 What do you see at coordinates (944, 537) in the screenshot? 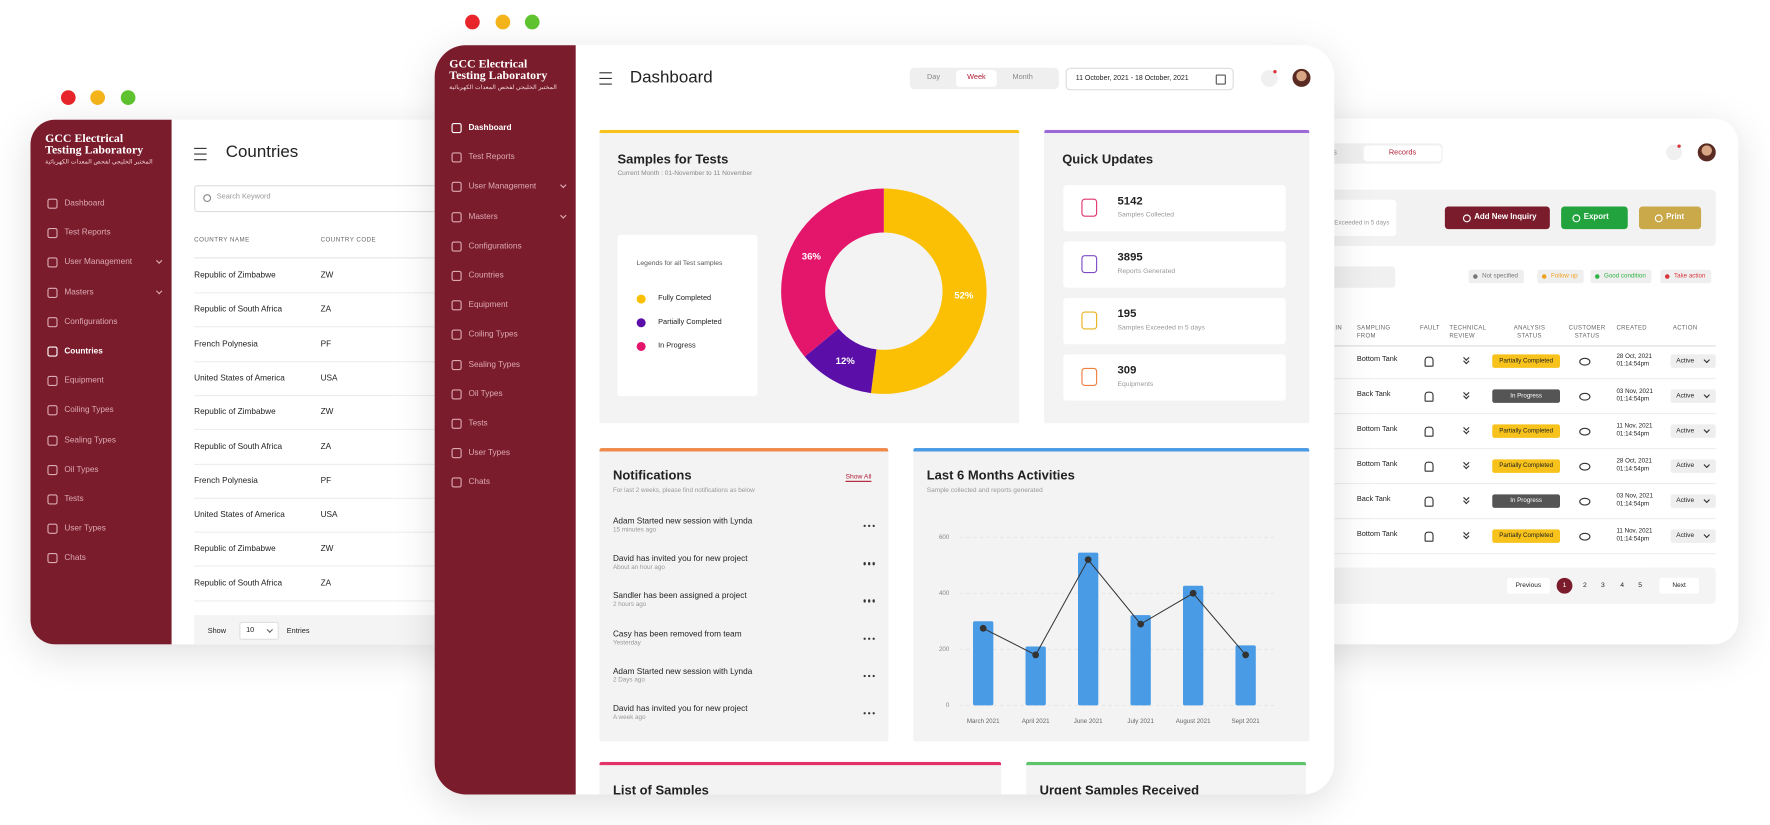
I see `y-tick-label: 600` at bounding box center [944, 537].